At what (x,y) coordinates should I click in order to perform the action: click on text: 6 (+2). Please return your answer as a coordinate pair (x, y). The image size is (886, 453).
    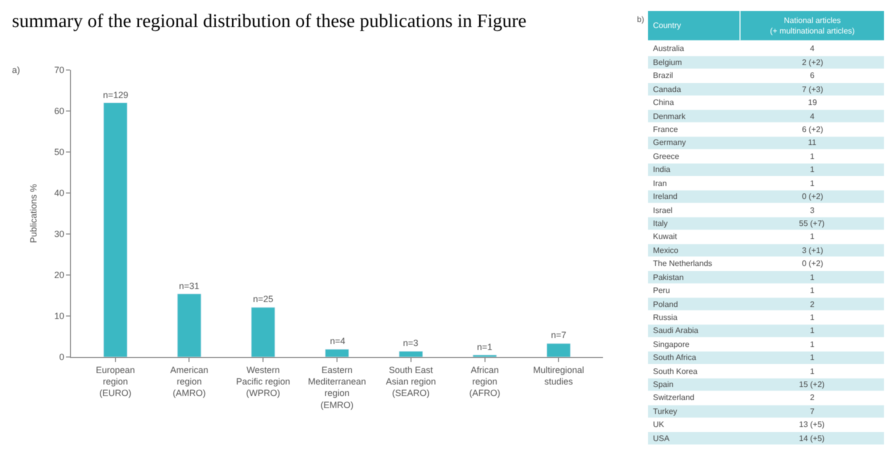
    Looking at the image, I should click on (813, 129).